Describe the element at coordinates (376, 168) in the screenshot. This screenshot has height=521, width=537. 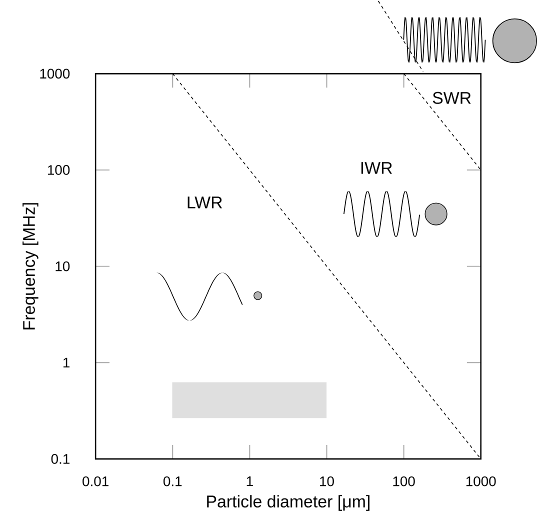
I see `annotation: IWR` at that location.